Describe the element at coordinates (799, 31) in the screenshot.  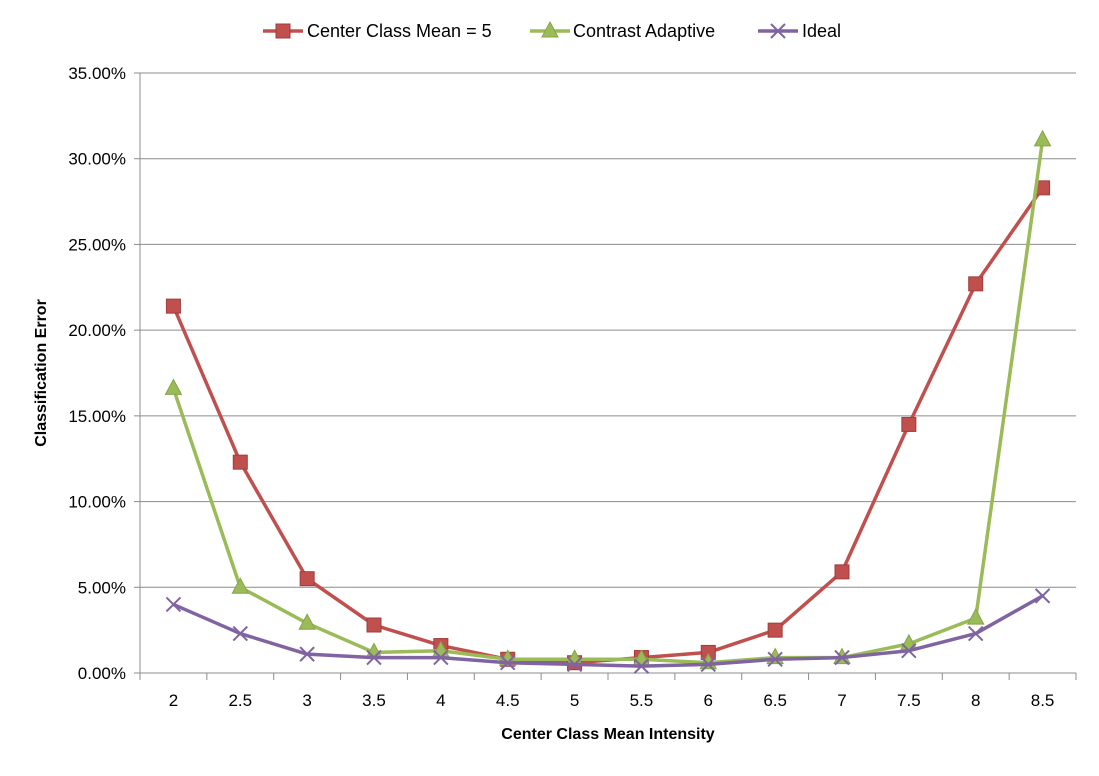
I see `legend-item: Ideal` at that location.